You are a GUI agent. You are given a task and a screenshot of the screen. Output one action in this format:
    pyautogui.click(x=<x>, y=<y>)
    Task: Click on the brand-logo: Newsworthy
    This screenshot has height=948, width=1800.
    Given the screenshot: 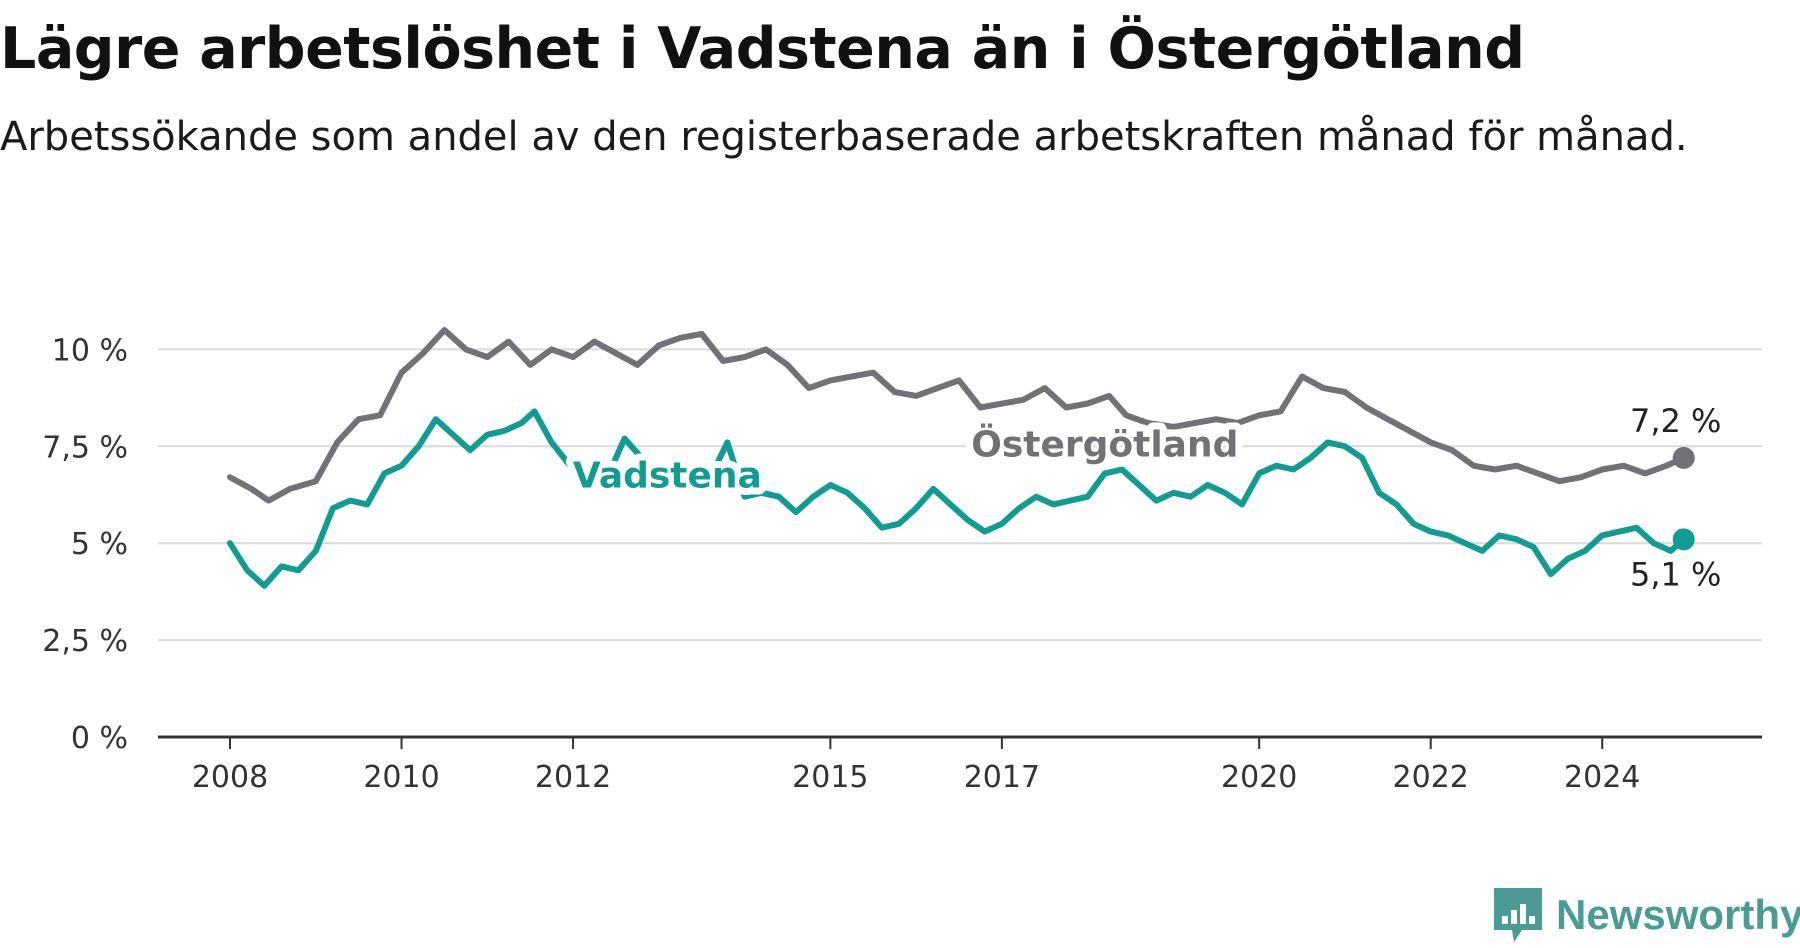 What is the action you would take?
    pyautogui.click(x=1646, y=915)
    